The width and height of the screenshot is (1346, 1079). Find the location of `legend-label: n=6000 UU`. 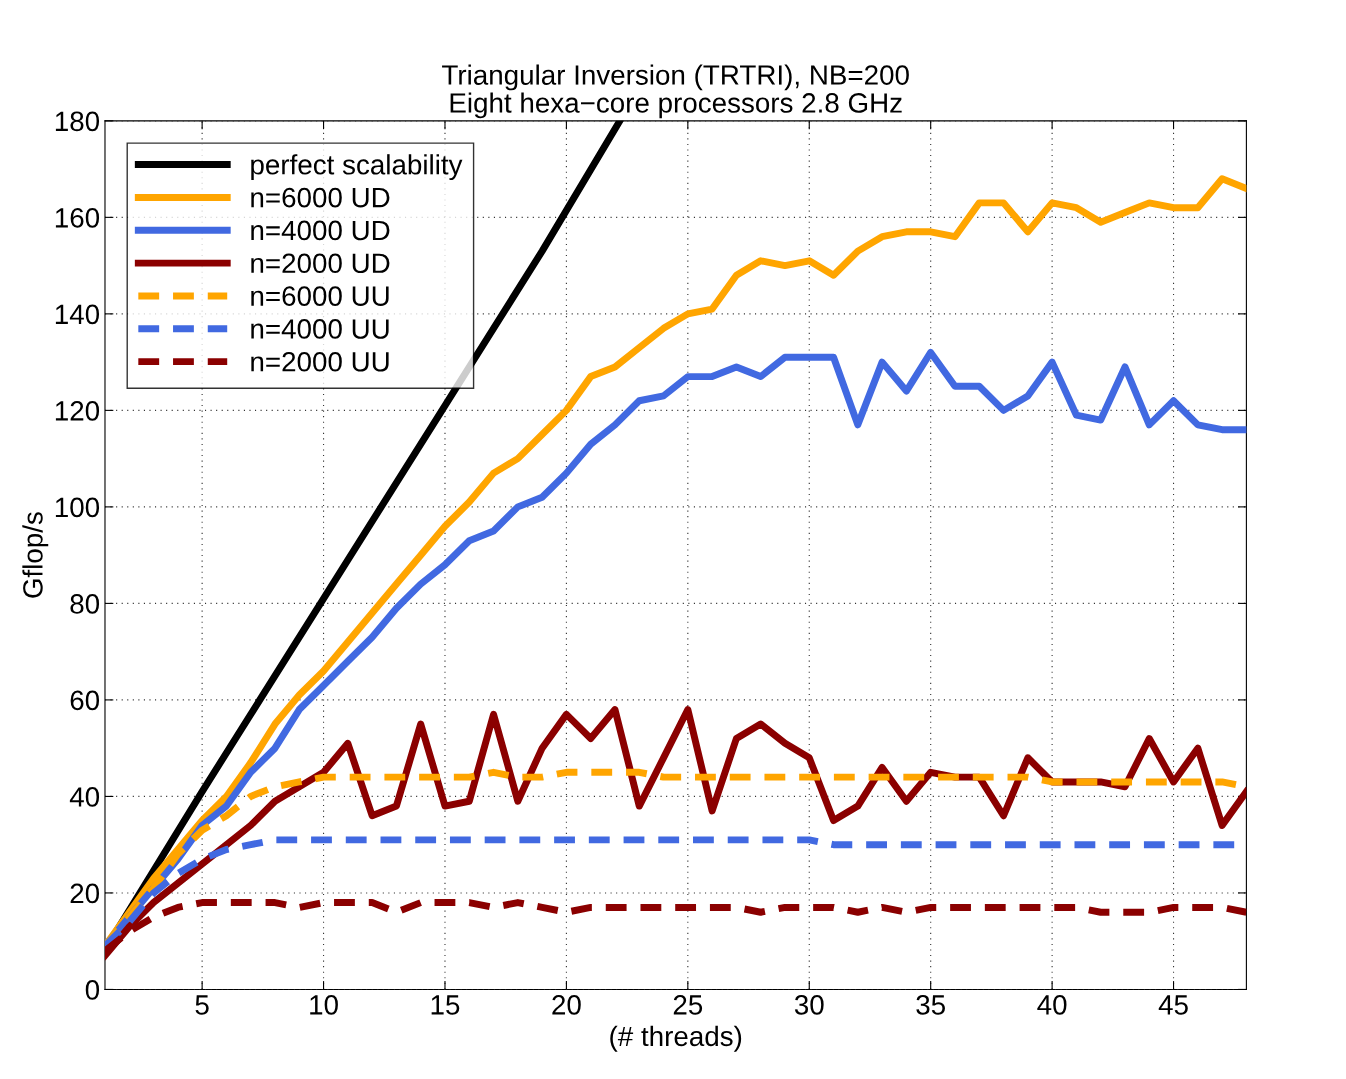

legend-label: n=6000 UU is located at coordinates (320, 296).